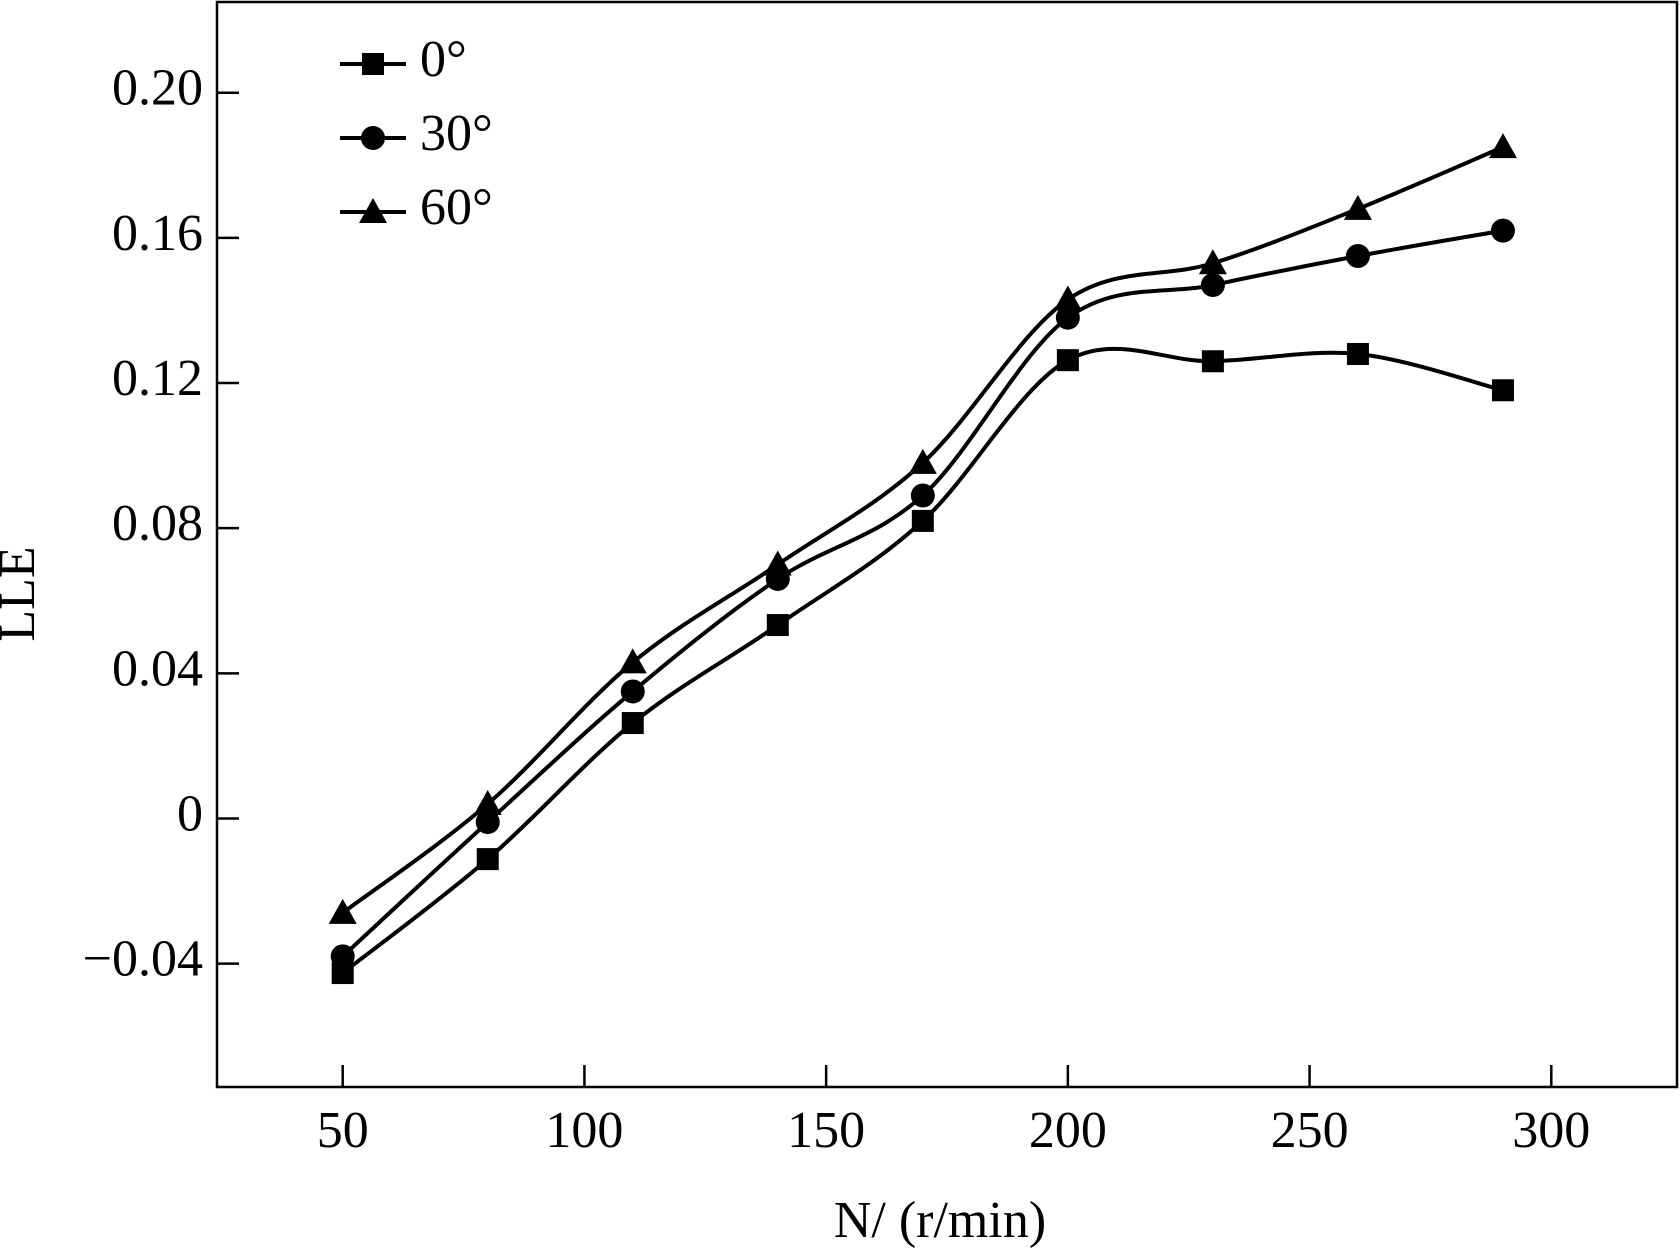  I want to click on y-tick-label: 0.08, so click(157, 523).